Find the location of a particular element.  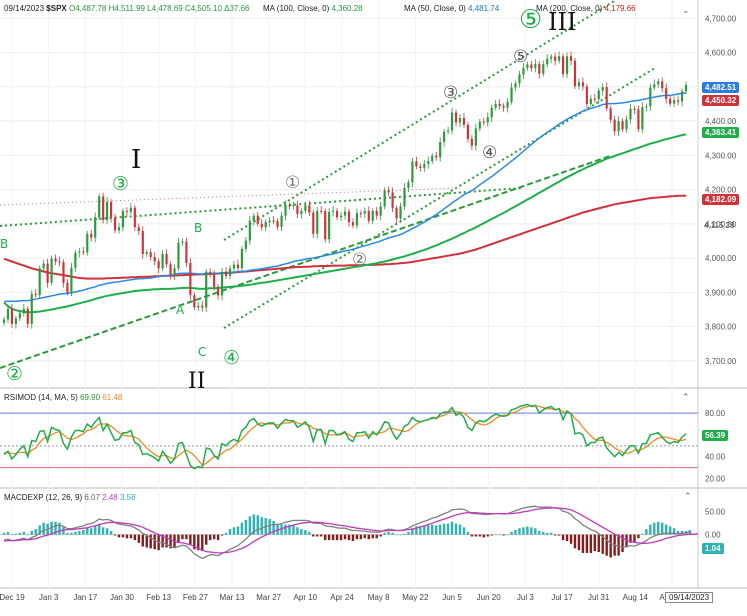

x-tick-label: Jul 17 is located at coordinates (562, 597).